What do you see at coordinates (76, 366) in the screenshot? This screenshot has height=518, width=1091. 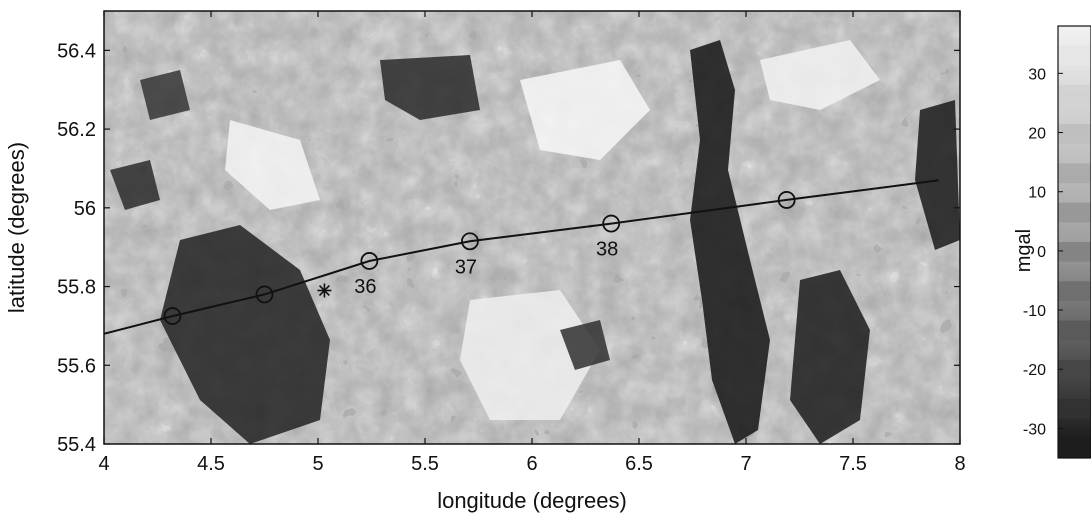 I see `y-tick-label: 55.6` at bounding box center [76, 366].